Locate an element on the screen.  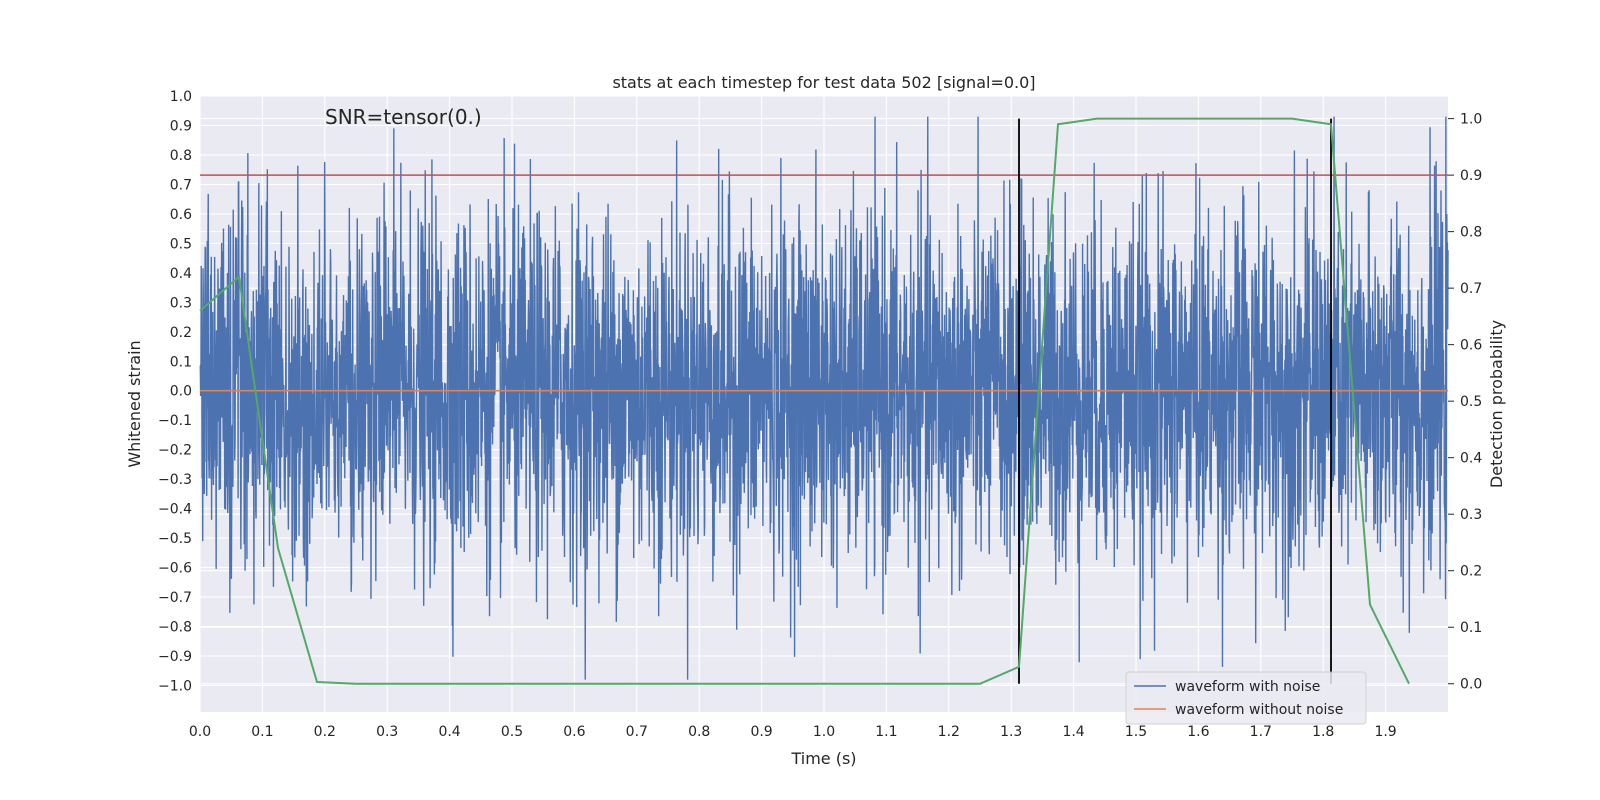
x-tick-label: 1.9 is located at coordinates (1385, 732).